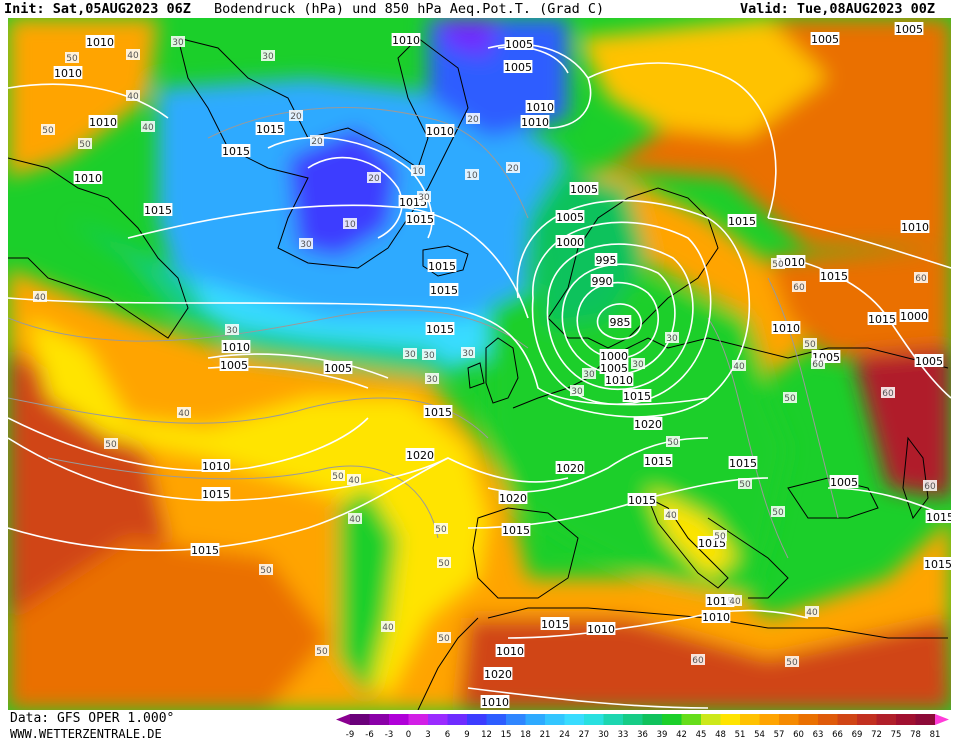  I want to click on legend-tick-label: 72, so click(876, 734).